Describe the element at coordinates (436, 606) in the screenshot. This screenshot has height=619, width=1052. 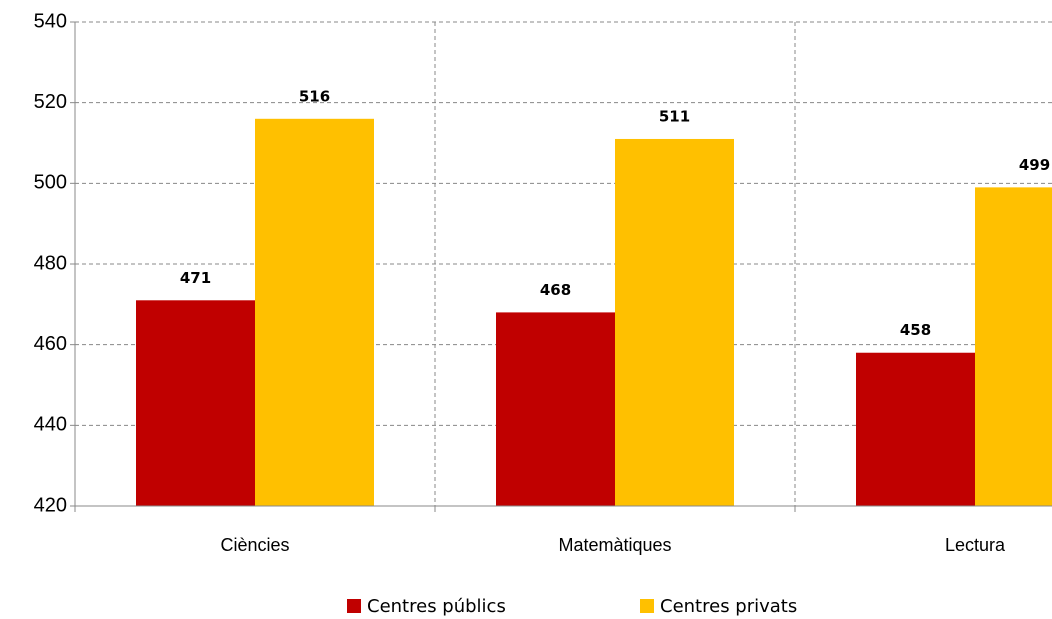
I see `legend-label: Centres públics` at that location.